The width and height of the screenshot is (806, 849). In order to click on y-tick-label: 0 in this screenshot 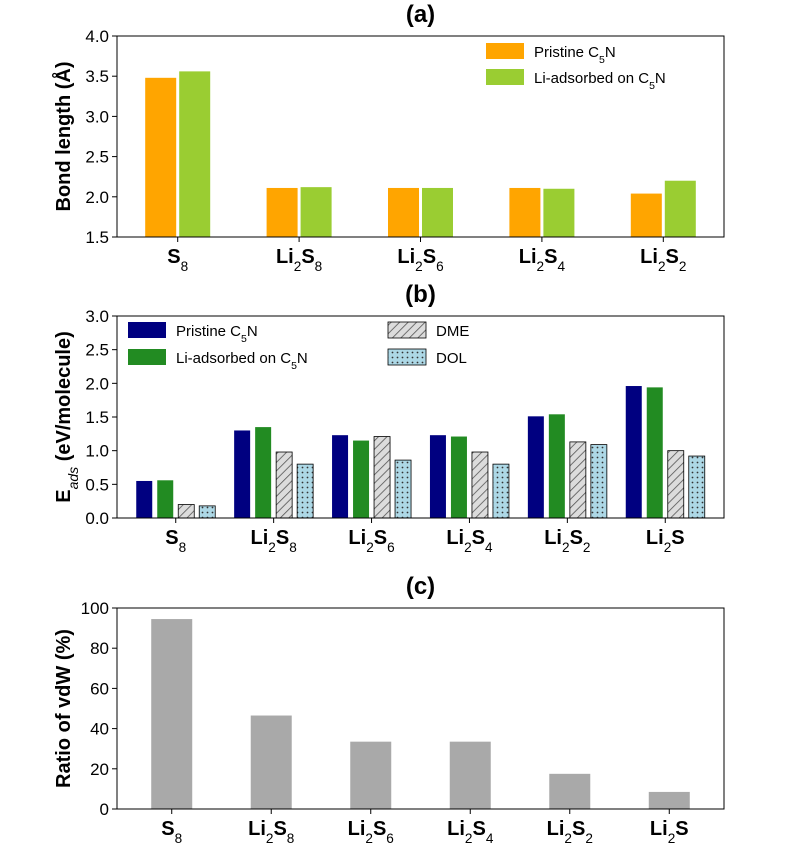, I will do `click(104, 809)`.